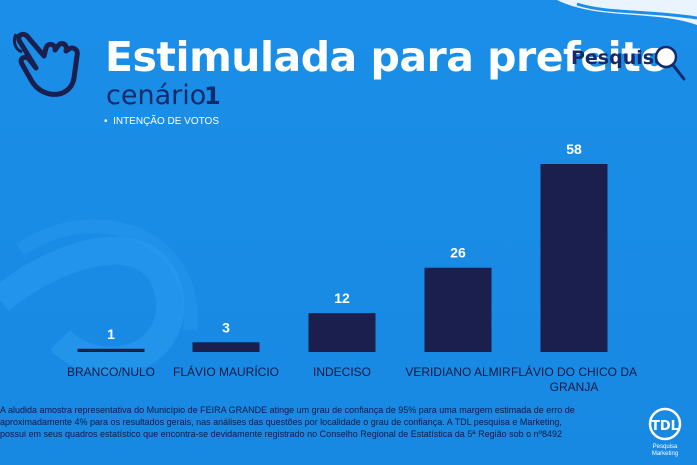 The image size is (697, 465). I want to click on magnifier-icon, so click(670, 63).